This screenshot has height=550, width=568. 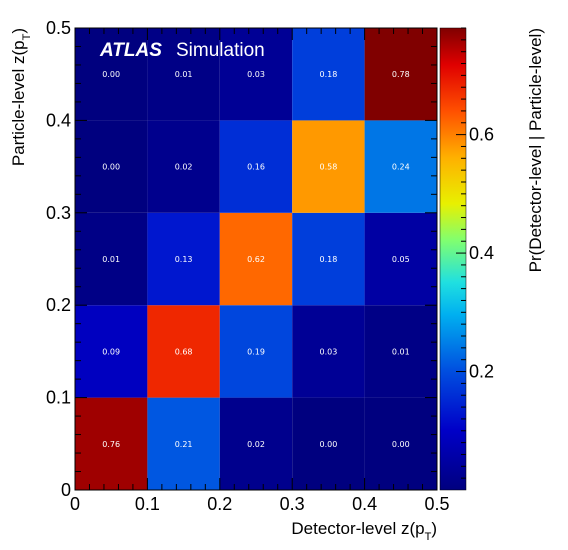 I want to click on y-tick-label: 0, so click(x=66, y=490).